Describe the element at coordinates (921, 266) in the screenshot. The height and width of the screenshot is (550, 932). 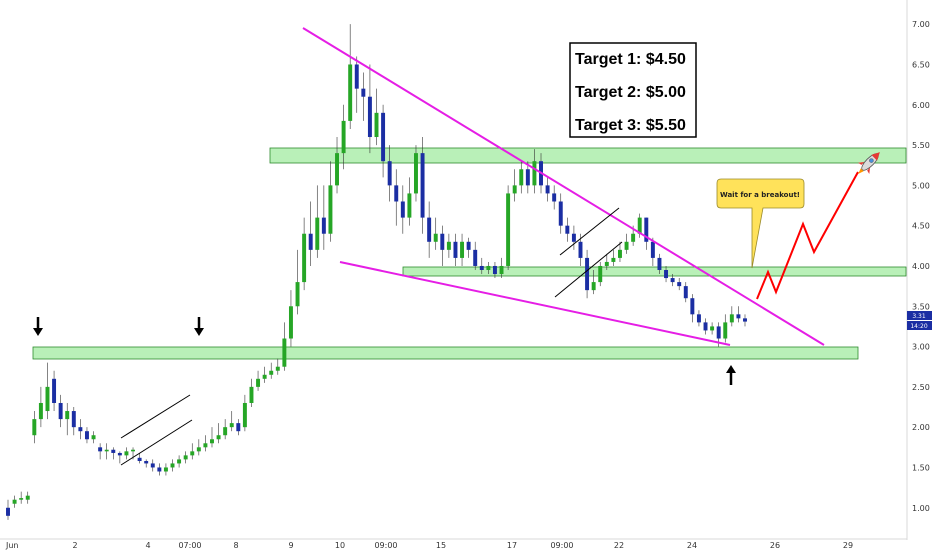
I see `y-tick-label: 4.00` at that location.